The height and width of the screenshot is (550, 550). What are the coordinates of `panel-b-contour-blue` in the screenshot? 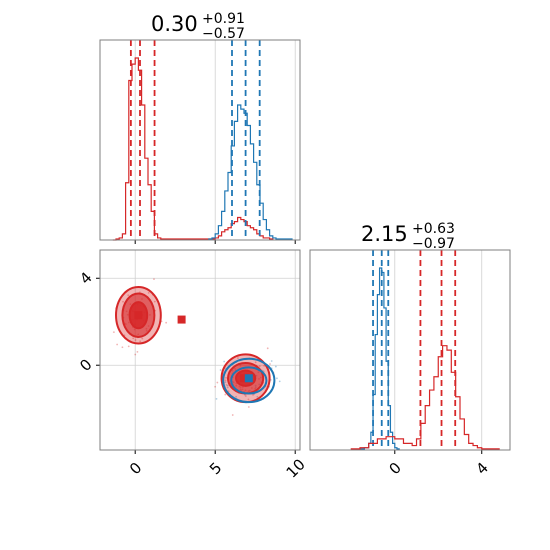 It's located at (249, 380).